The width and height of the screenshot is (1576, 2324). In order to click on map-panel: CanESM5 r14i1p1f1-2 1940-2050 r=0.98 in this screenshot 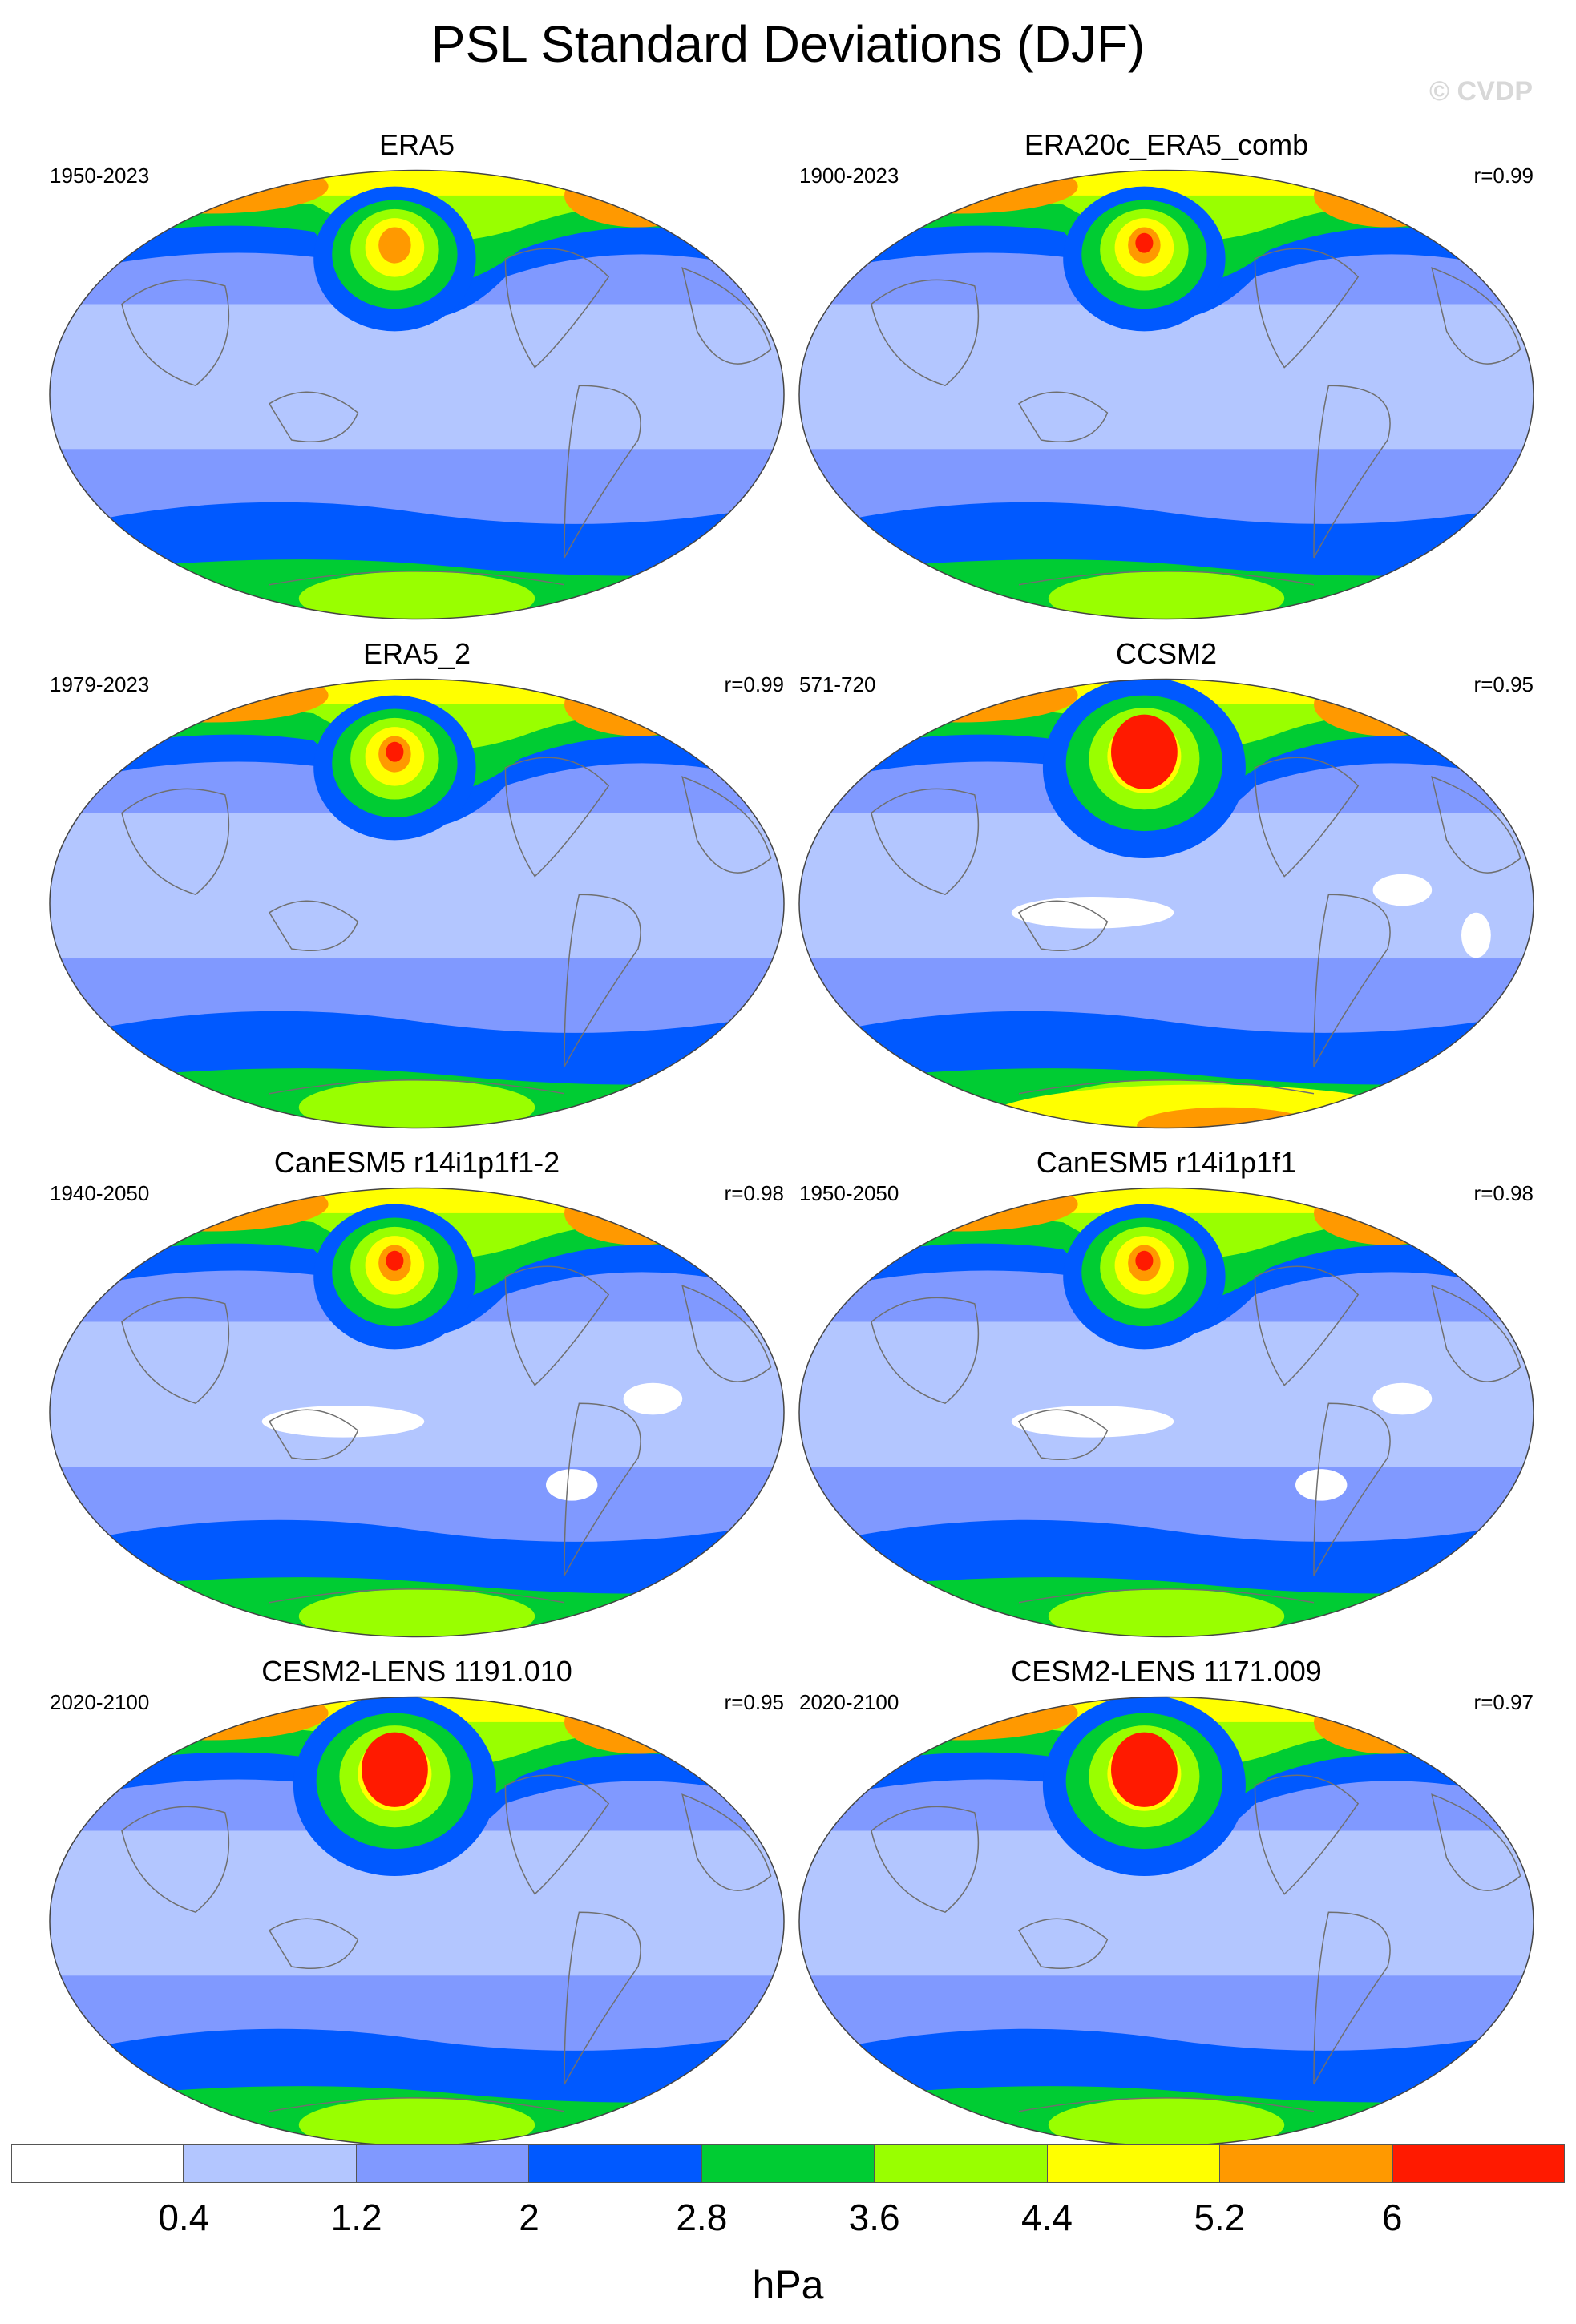, I will do `click(417, 1394)`.